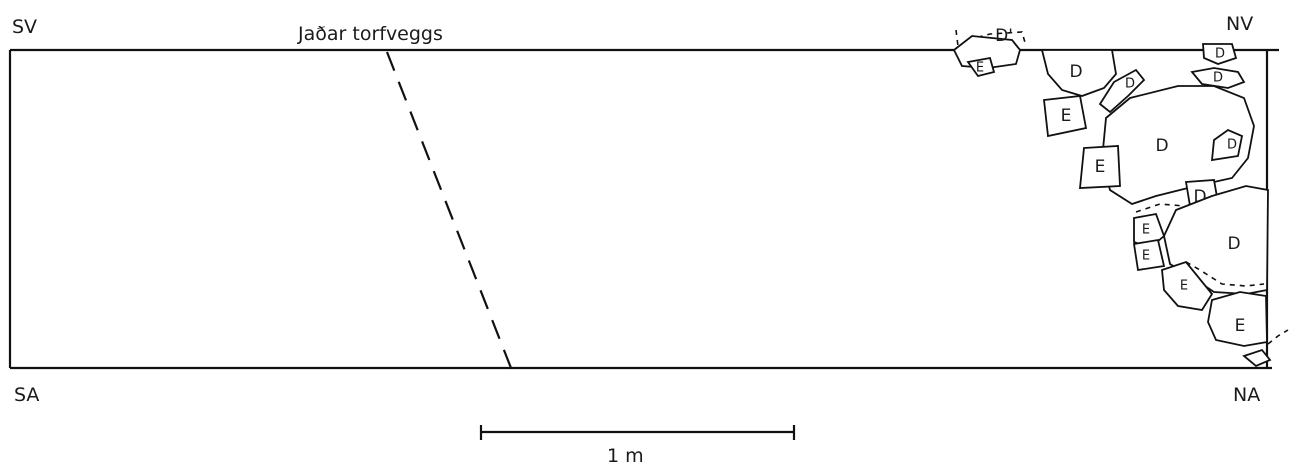 The width and height of the screenshot is (1290, 466). I want to click on stone-label-e7: E, so click(1240, 326).